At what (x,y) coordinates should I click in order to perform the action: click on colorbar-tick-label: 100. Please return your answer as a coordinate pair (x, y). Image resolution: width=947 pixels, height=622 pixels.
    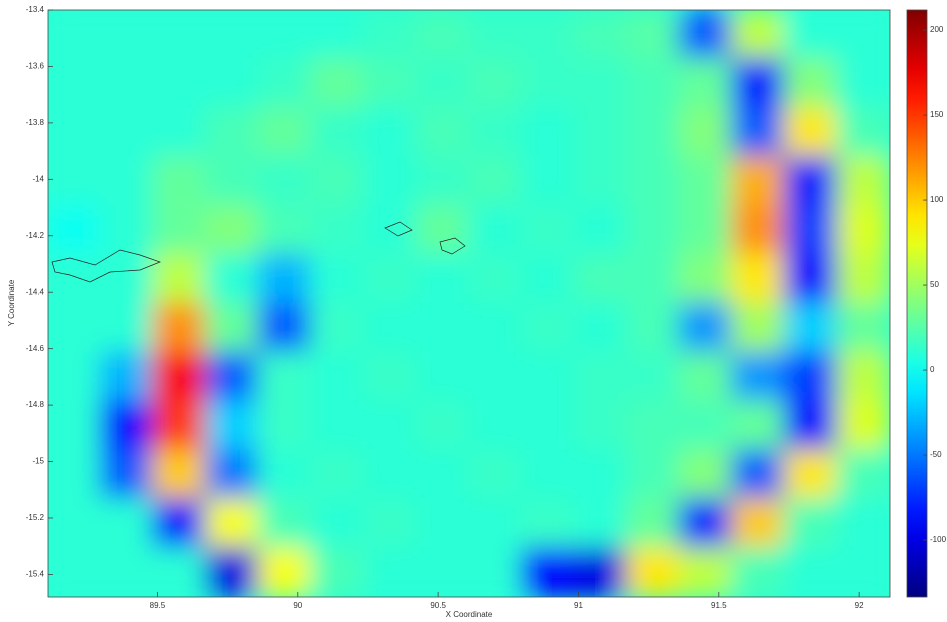
    Looking at the image, I should click on (937, 199).